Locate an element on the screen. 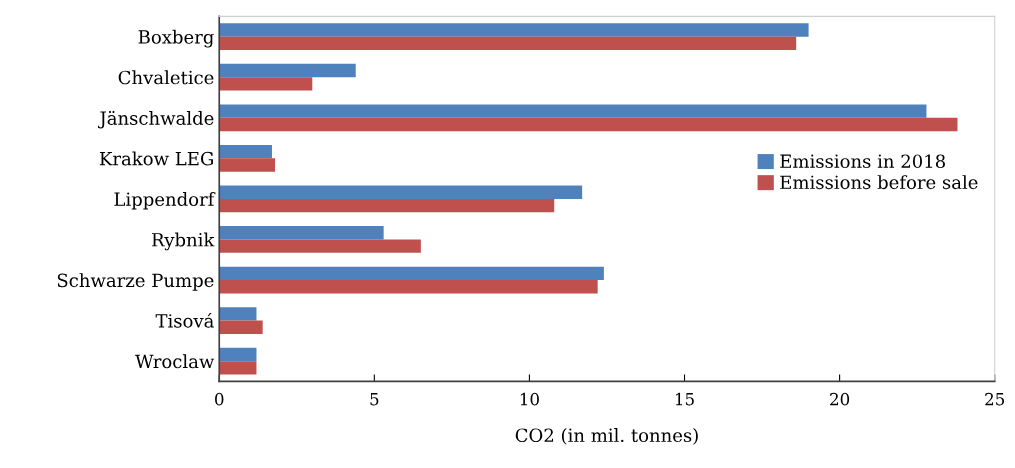  x-axis-title: CO2 (in mil. tonnes) is located at coordinates (606, 436).